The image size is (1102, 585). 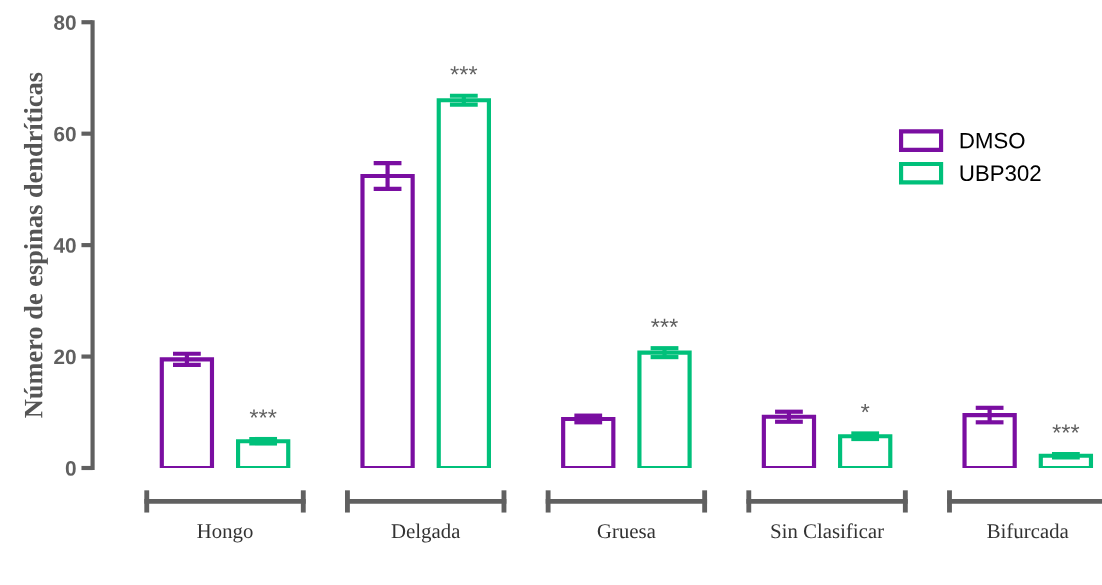 What do you see at coordinates (65, 134) in the screenshot?
I see `y-tick-label: 60` at bounding box center [65, 134].